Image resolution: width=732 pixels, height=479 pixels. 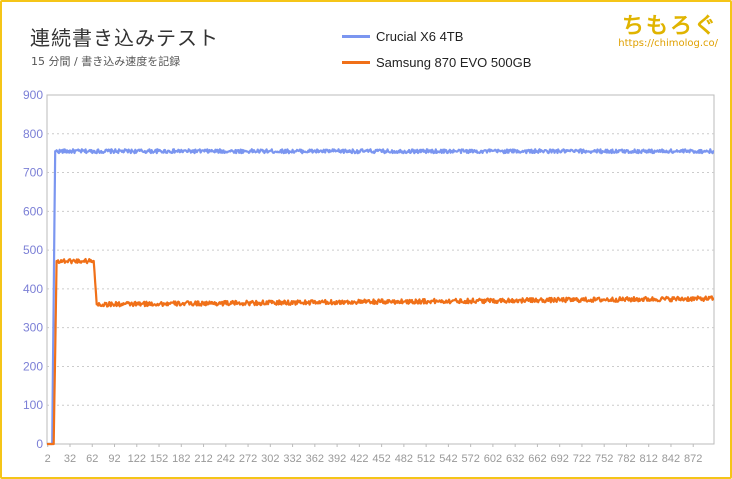 What do you see at coordinates (270, 459) in the screenshot?
I see `x-tick-label: 302` at bounding box center [270, 459].